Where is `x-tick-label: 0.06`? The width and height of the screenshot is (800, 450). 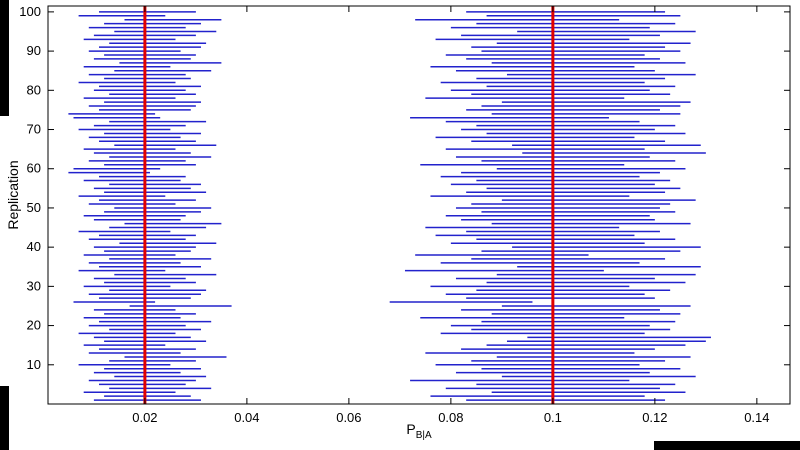 x-tick-label: 0.06 is located at coordinates (348, 417).